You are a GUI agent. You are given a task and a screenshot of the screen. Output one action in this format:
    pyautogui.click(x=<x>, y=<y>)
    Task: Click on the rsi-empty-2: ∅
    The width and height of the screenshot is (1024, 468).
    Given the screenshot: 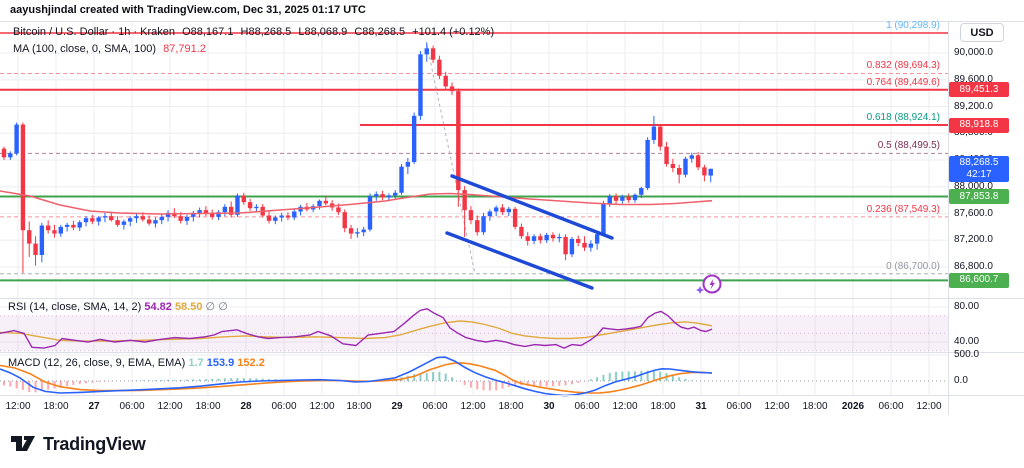 What is the action you would take?
    pyautogui.click(x=223, y=307)
    